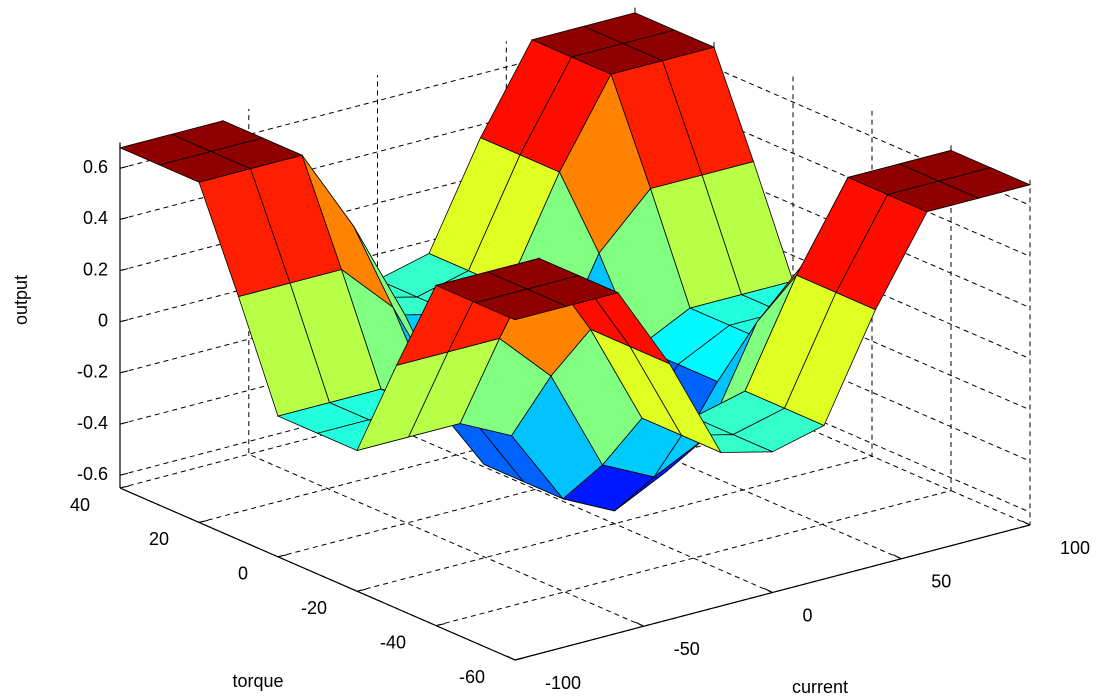  Describe the element at coordinates (808, 615) in the screenshot. I see `x-tick-label: 0` at that location.